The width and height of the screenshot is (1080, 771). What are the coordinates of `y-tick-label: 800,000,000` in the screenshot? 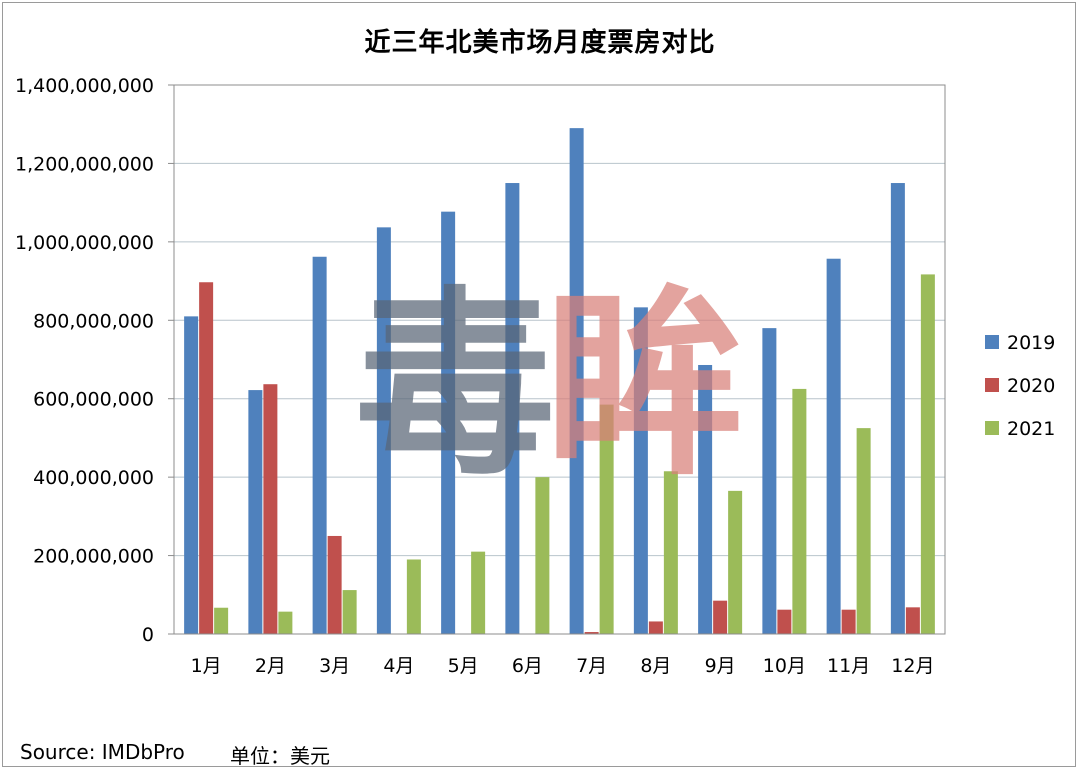 It's located at (93, 321).